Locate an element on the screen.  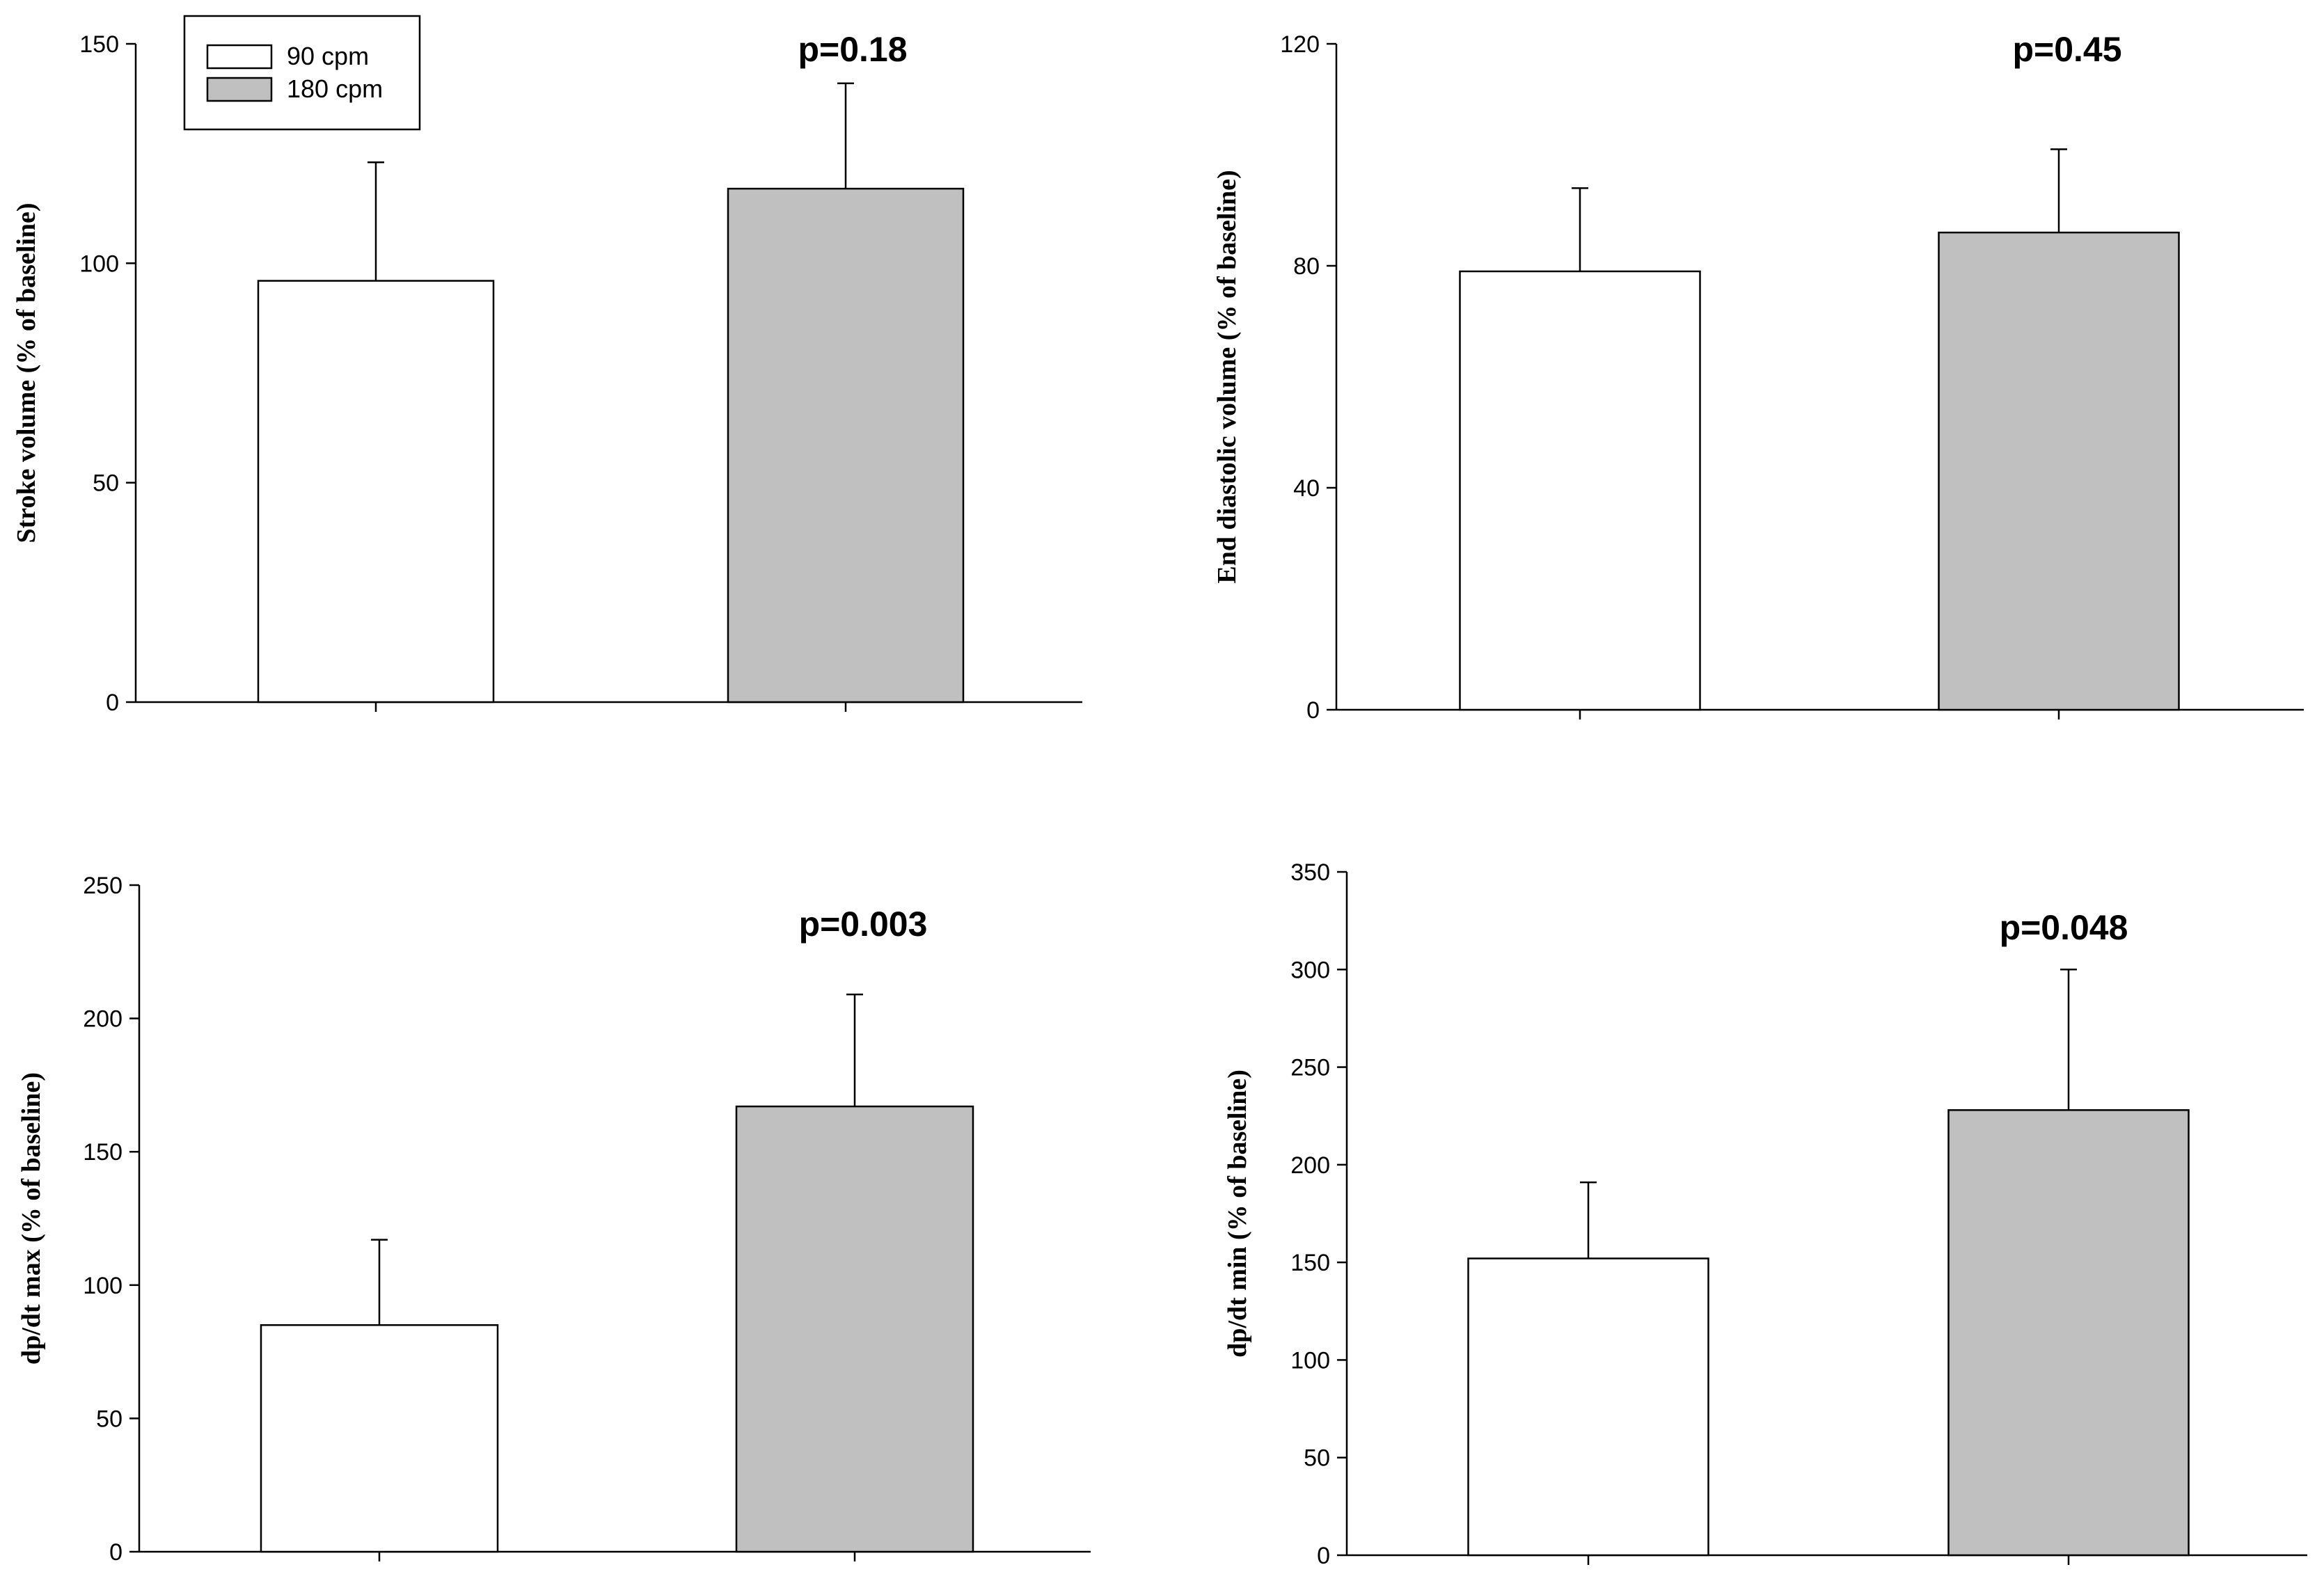
legend-box is located at coordinates (302, 73).